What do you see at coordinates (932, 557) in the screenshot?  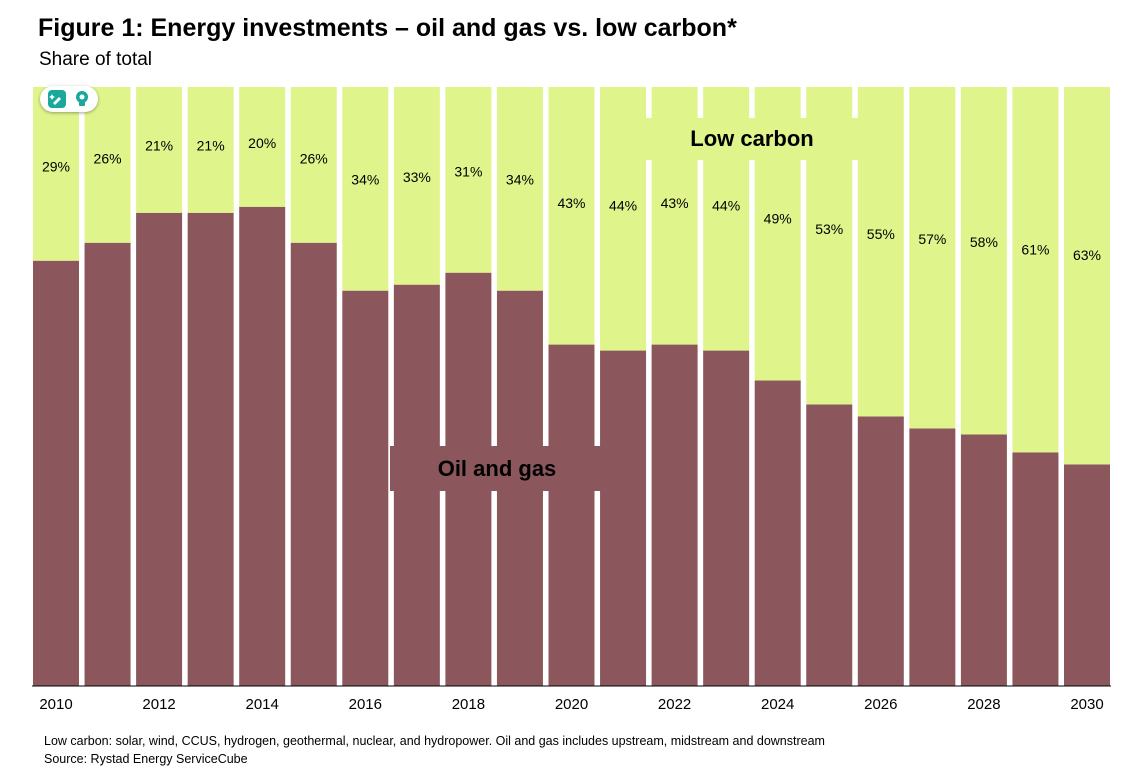 I see `bar-oil-and-gas-2027` at bounding box center [932, 557].